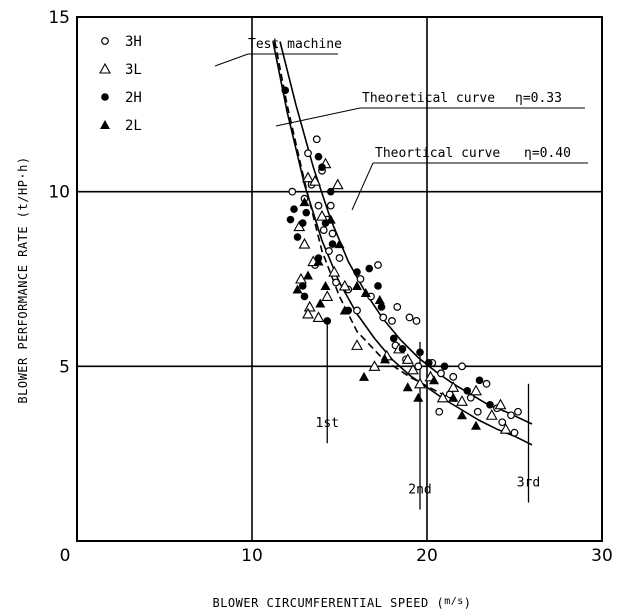 The height and width of the screenshot is (614, 625). Describe the element at coordinates (64, 367) in the screenshot. I see `y-tick-label: 5` at that location.